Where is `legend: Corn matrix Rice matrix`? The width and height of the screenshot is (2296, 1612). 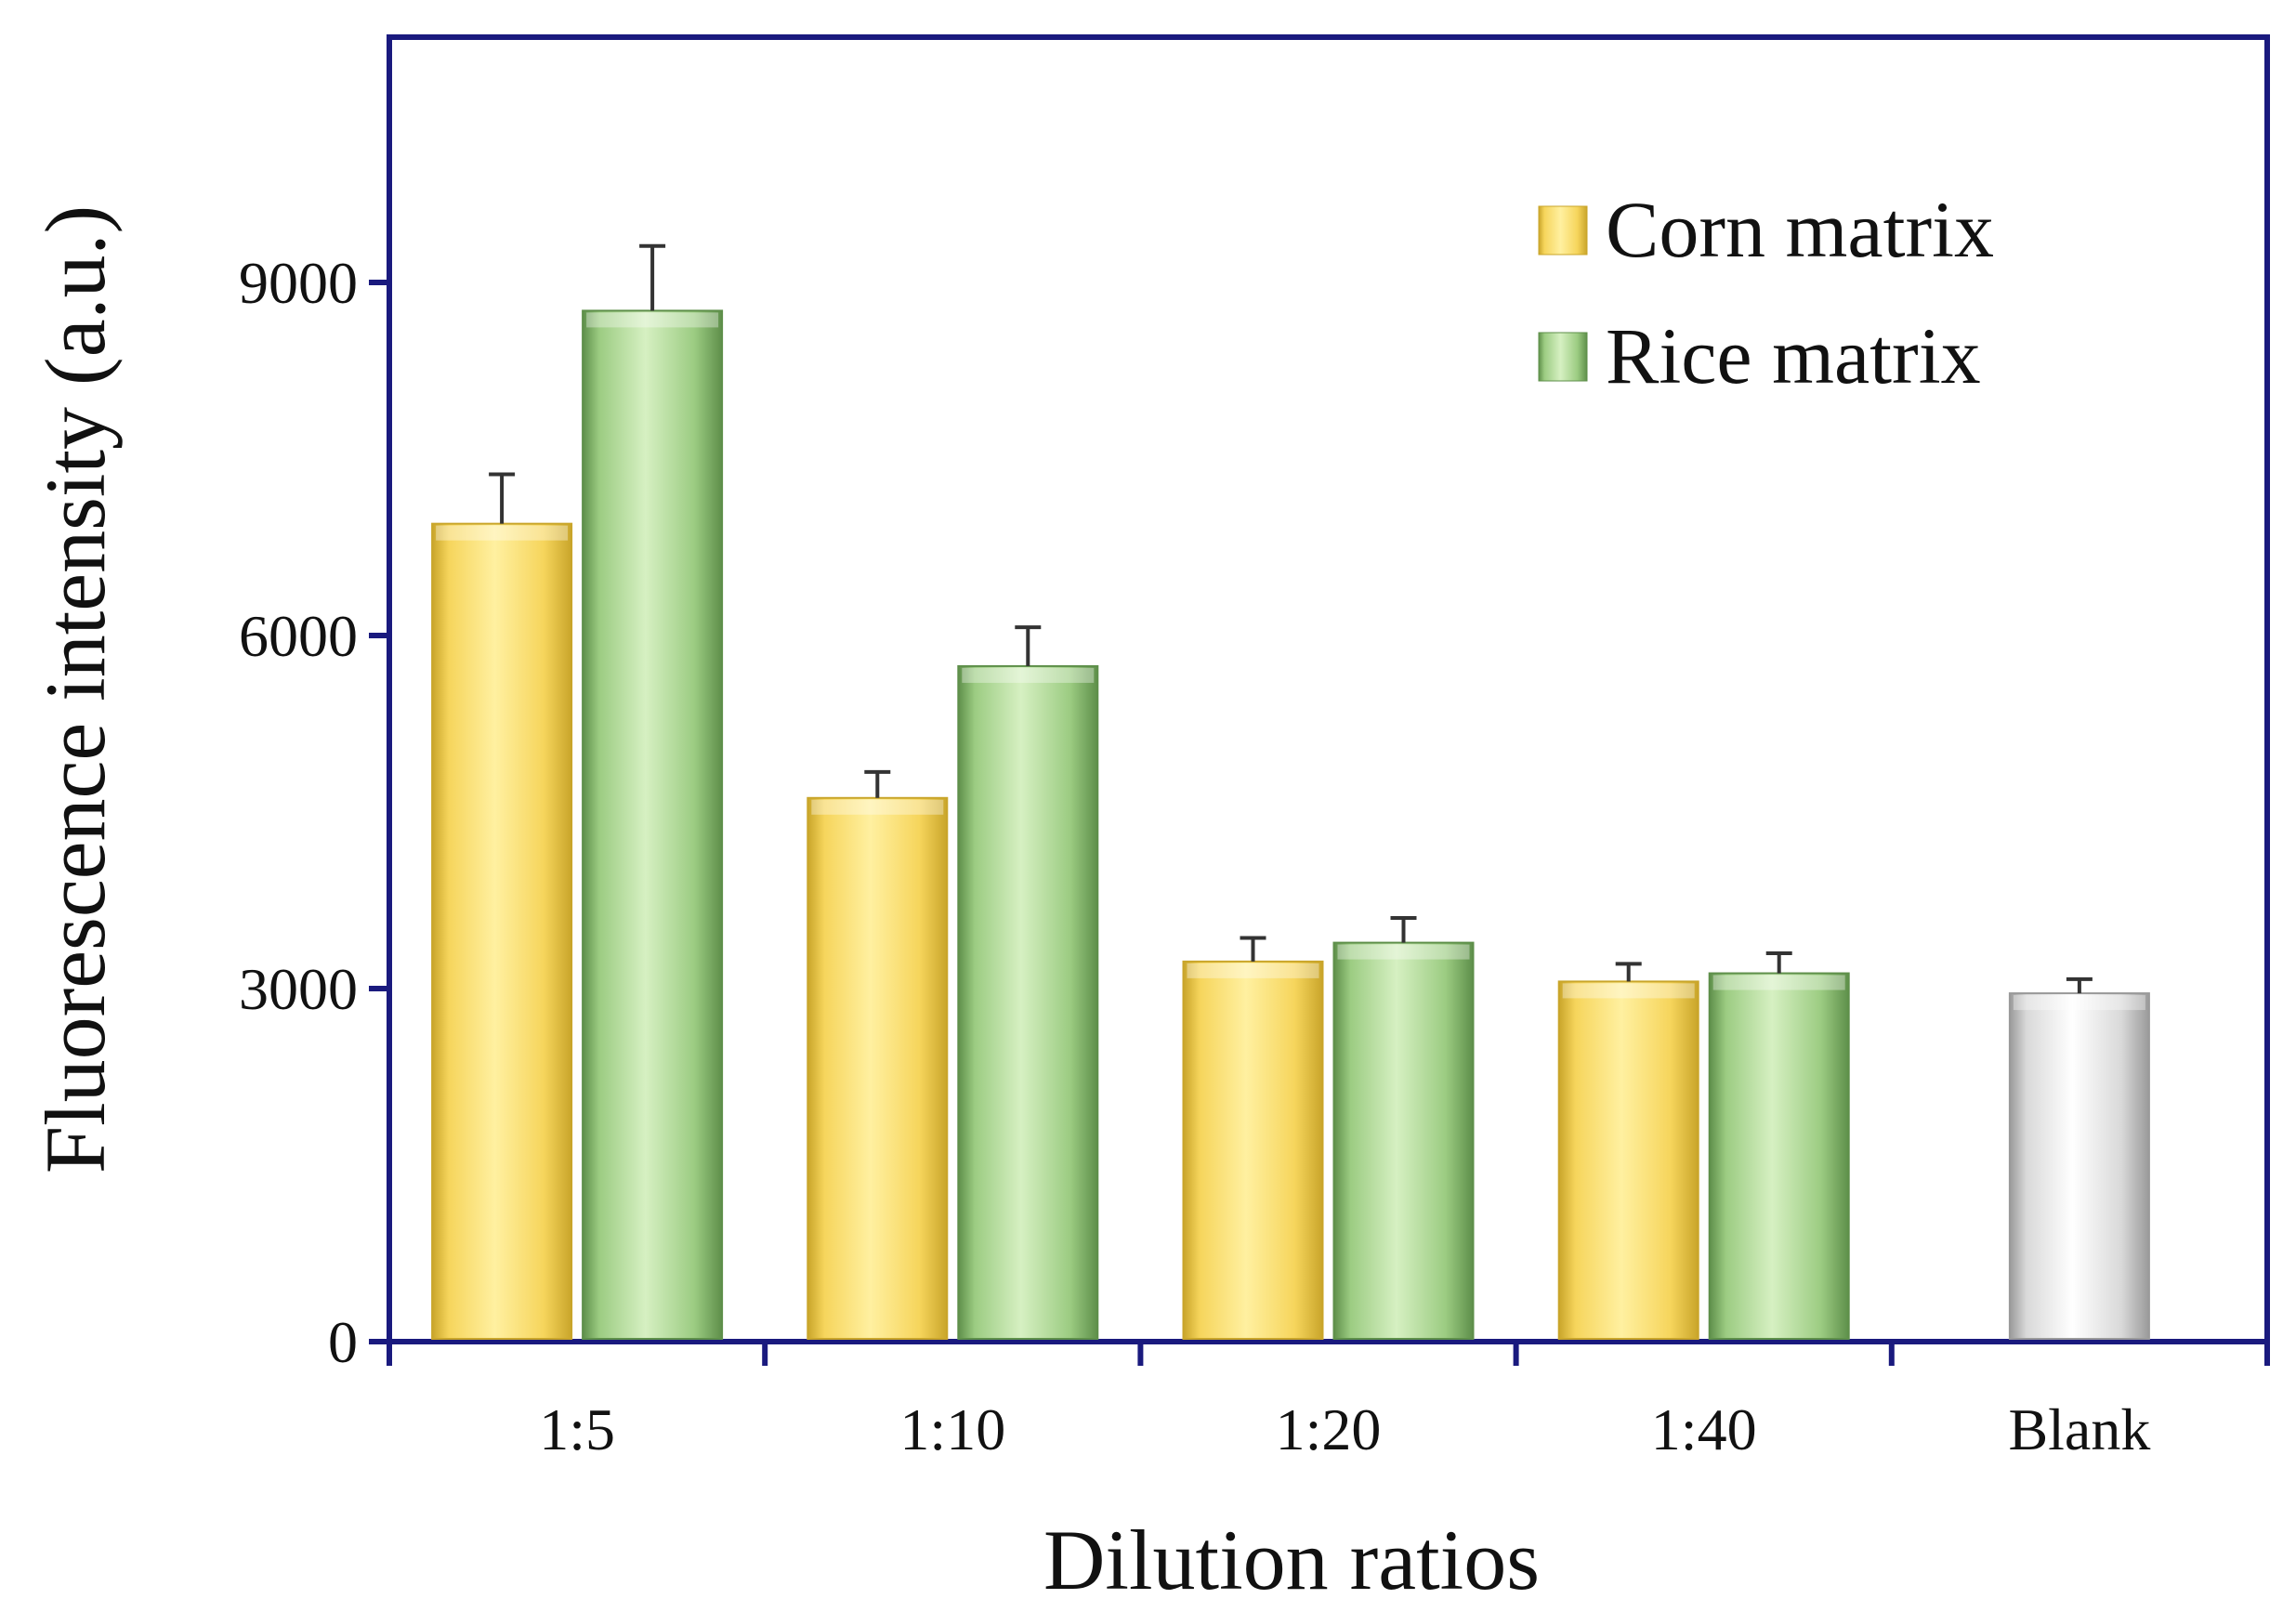 legend: Corn matrix Rice matrix is located at coordinates (1766, 292).